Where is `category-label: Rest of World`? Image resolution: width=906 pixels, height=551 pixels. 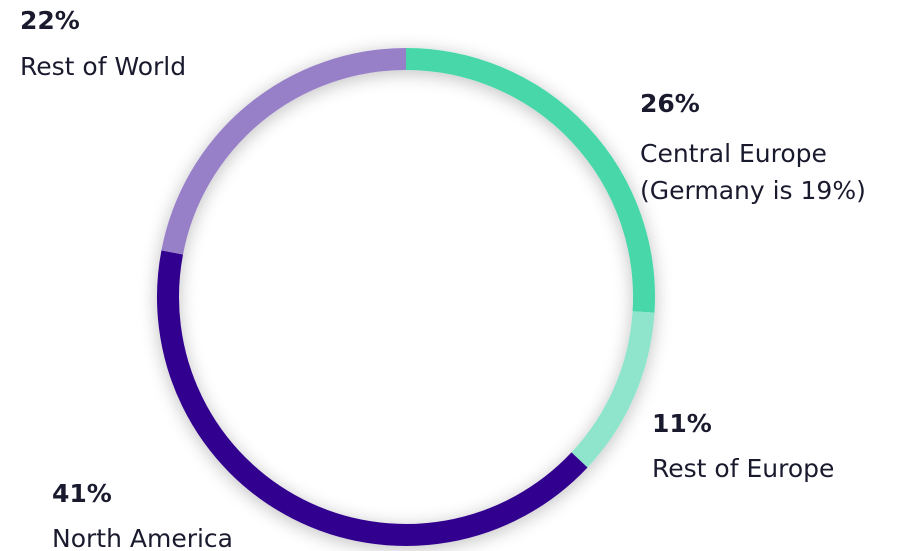
category-label: Rest of World is located at coordinates (103, 66).